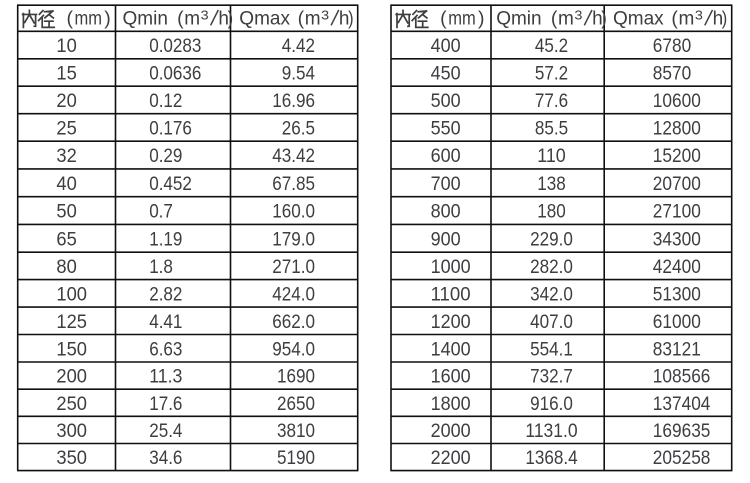  Describe the element at coordinates (296, 404) in the screenshot. I see `svg-text: 2650` at that location.